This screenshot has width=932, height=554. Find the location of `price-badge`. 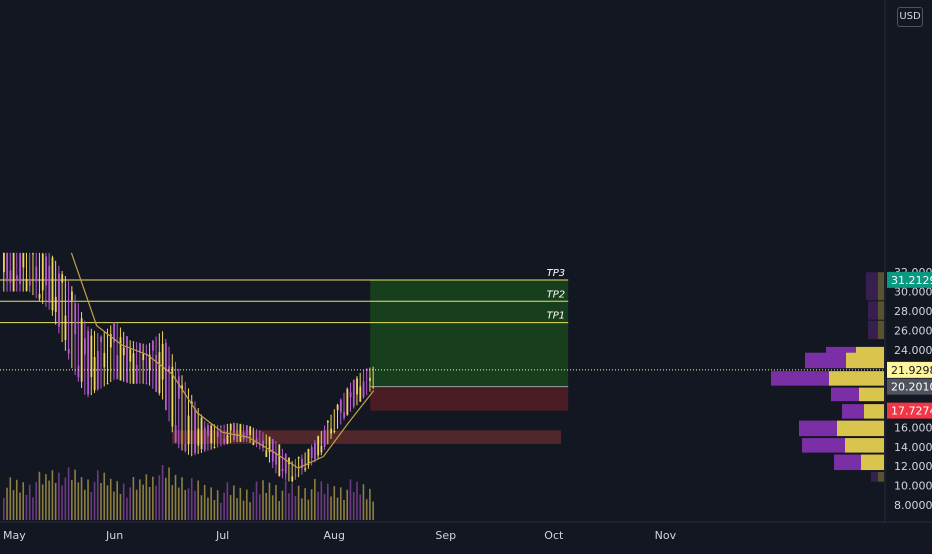

price-badge is located at coordinates (909, 386).